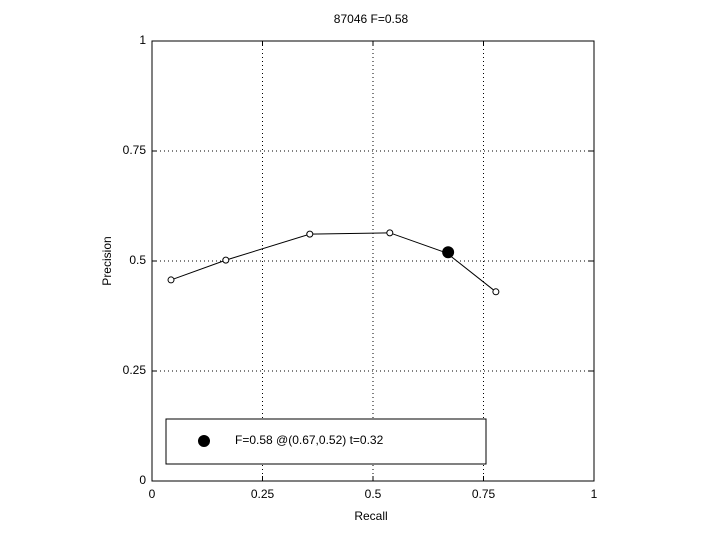 This screenshot has height=540, width=720. Describe the element at coordinates (135, 150) in the screenshot. I see `y-tick-label: 0.75` at that location.